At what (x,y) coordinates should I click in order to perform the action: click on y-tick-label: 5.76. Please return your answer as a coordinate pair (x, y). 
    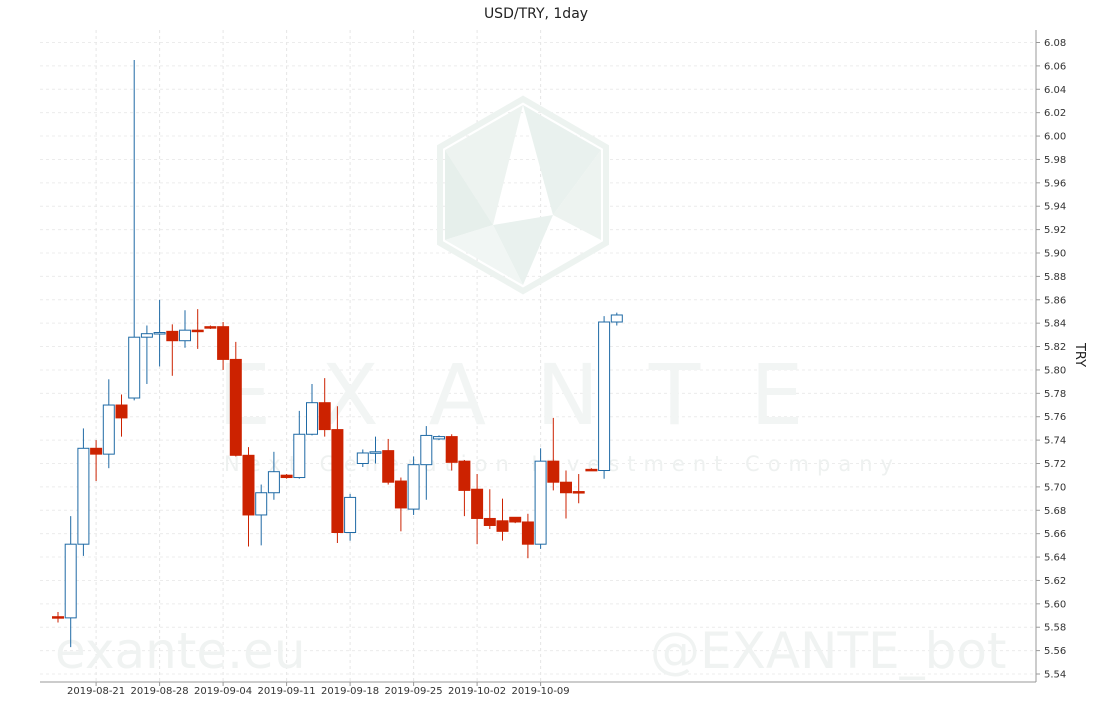
    Looking at the image, I should click on (1055, 417).